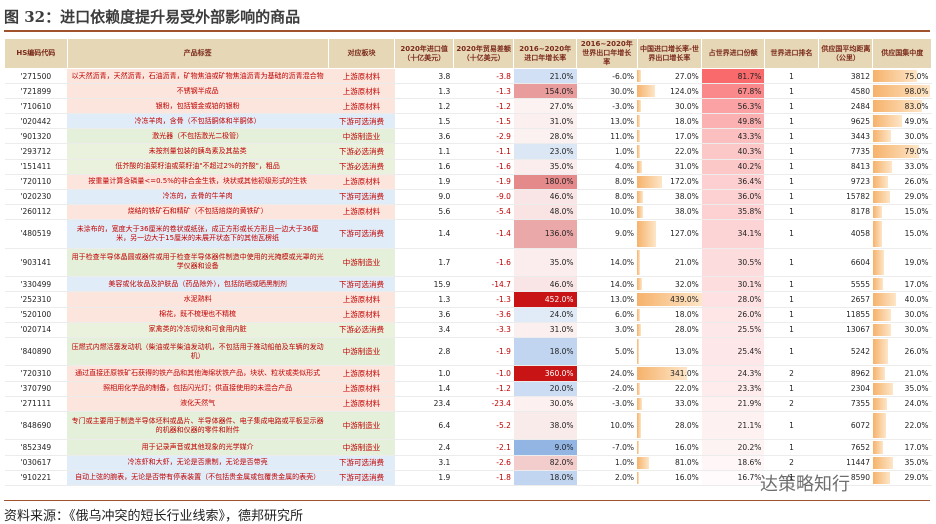  Describe the element at coordinates (561, 76) in the screenshot. I see `cell-text: 21.0%` at that location.